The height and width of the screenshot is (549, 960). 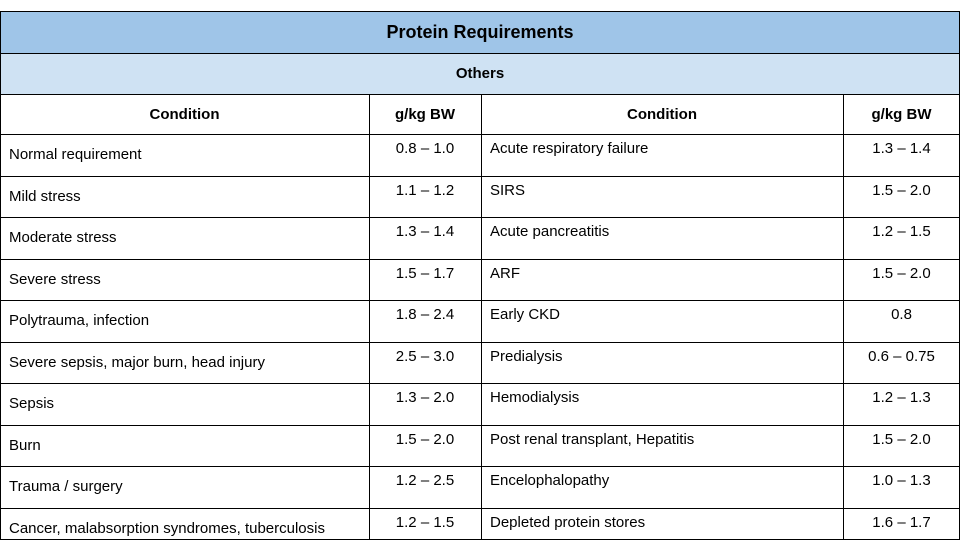 What do you see at coordinates (662, 487) in the screenshot?
I see `row-condition-right: Encelophalopathy` at bounding box center [662, 487].